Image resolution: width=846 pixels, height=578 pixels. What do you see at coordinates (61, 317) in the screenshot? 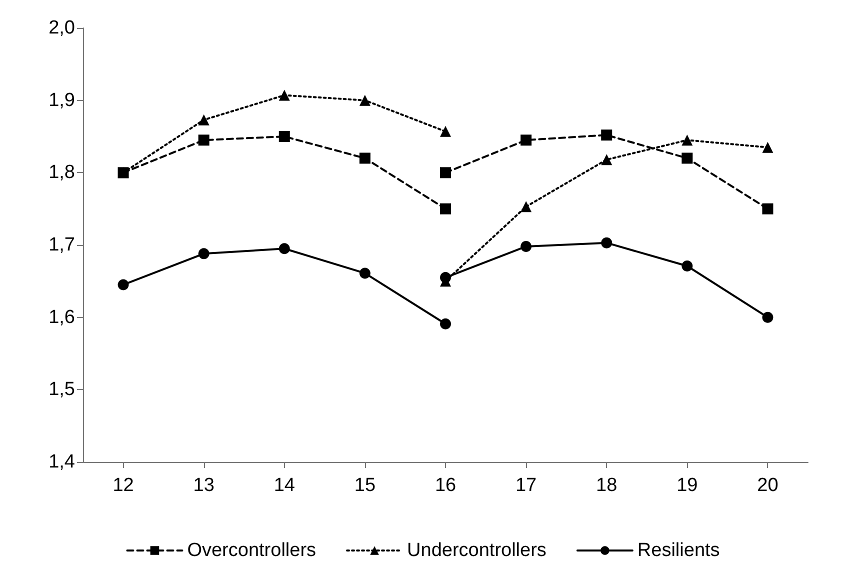
I see `y-tick-label: 1,6` at bounding box center [61, 317].